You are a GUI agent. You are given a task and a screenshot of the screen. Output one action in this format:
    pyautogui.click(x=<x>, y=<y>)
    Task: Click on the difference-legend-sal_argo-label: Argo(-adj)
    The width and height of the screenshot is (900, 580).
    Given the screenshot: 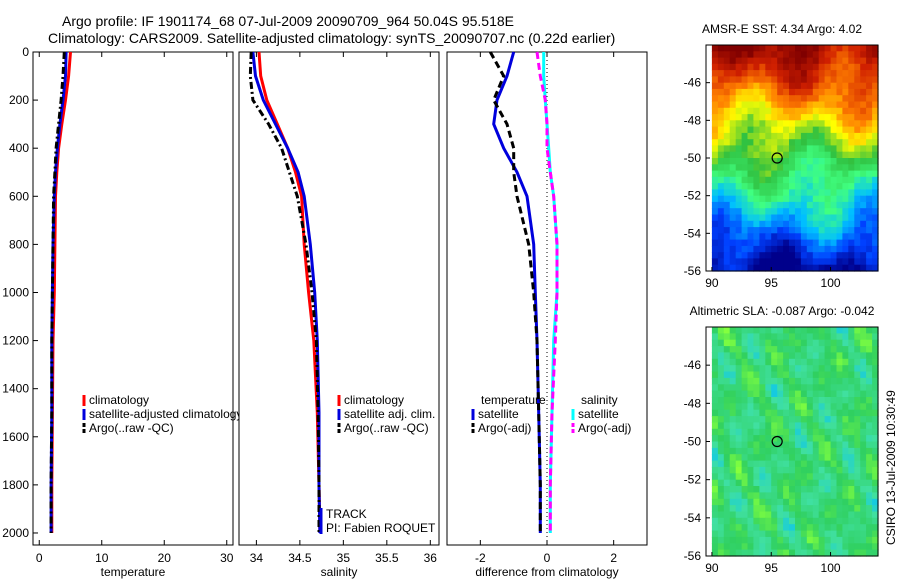 What is the action you would take?
    pyautogui.click(x=604, y=428)
    